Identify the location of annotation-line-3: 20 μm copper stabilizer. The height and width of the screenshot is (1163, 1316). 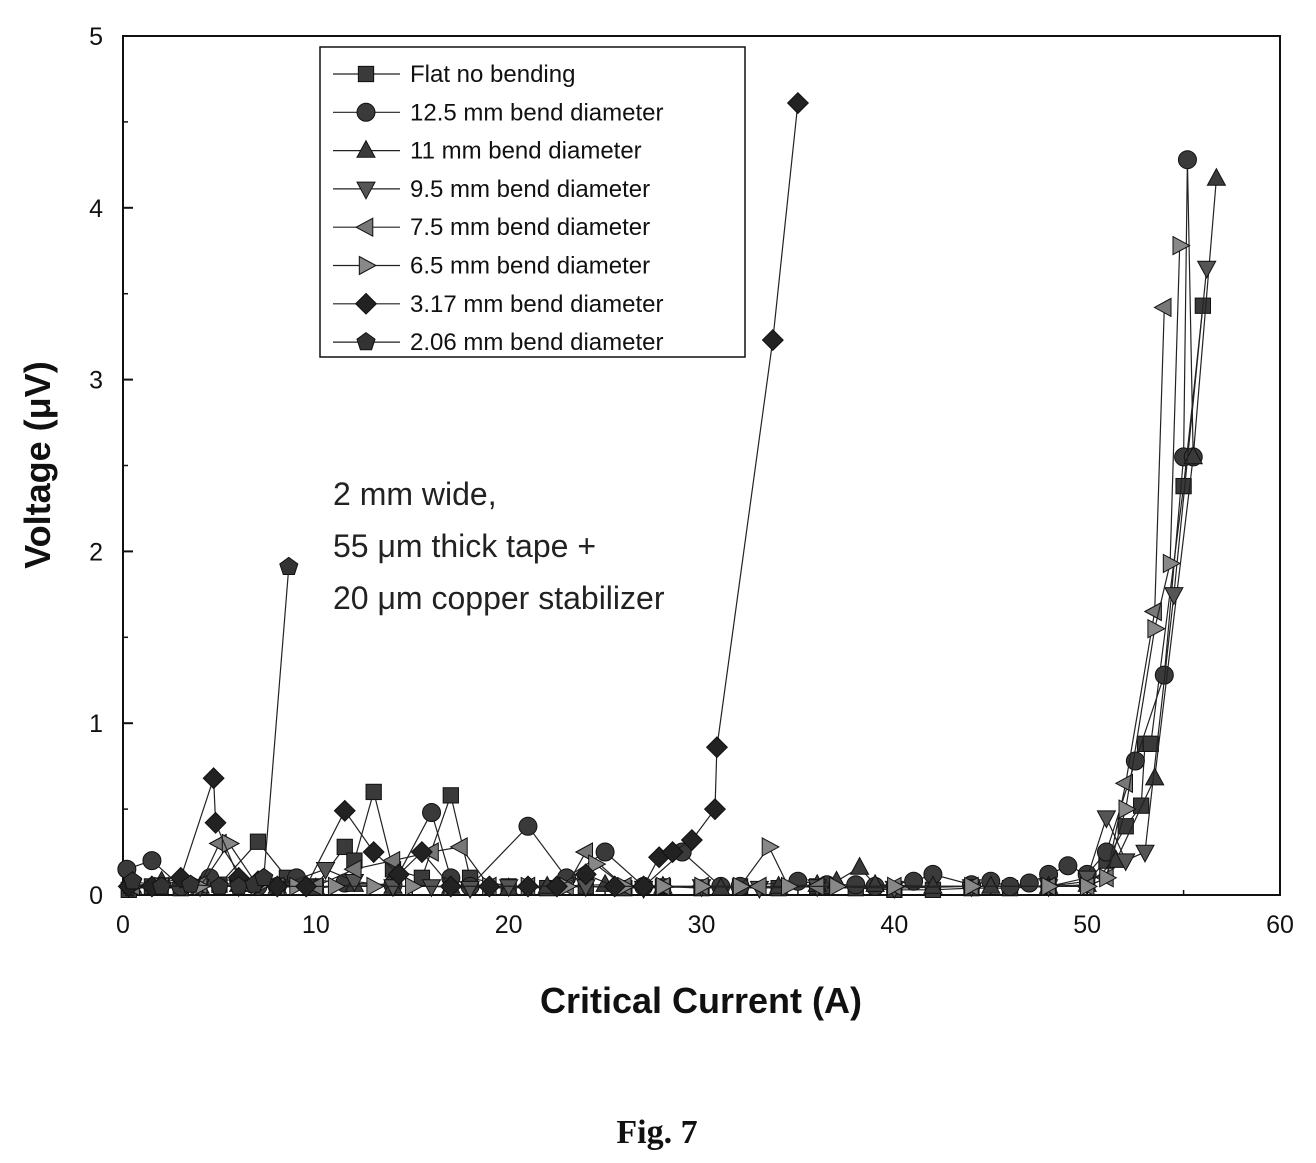
(499, 598).